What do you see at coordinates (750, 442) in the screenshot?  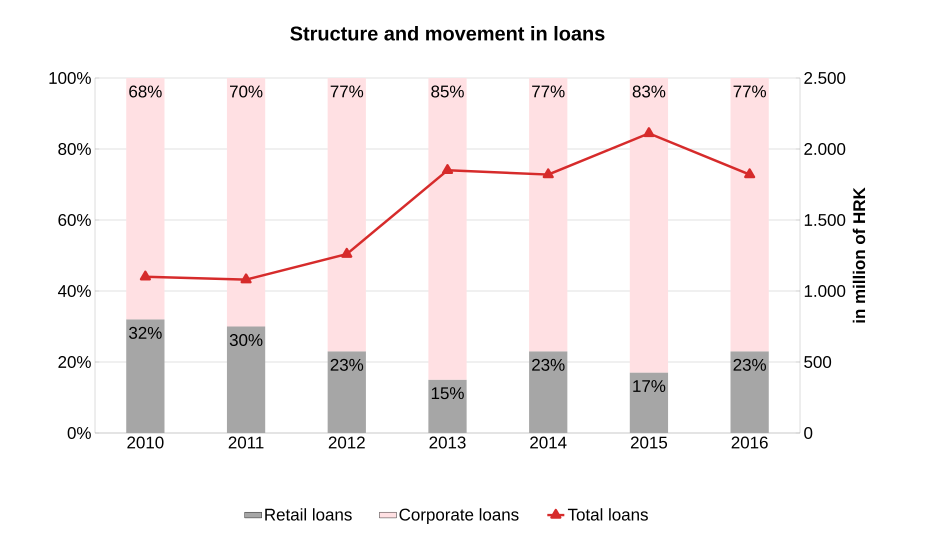 I see `x-tick-label: 2016` at bounding box center [750, 442].